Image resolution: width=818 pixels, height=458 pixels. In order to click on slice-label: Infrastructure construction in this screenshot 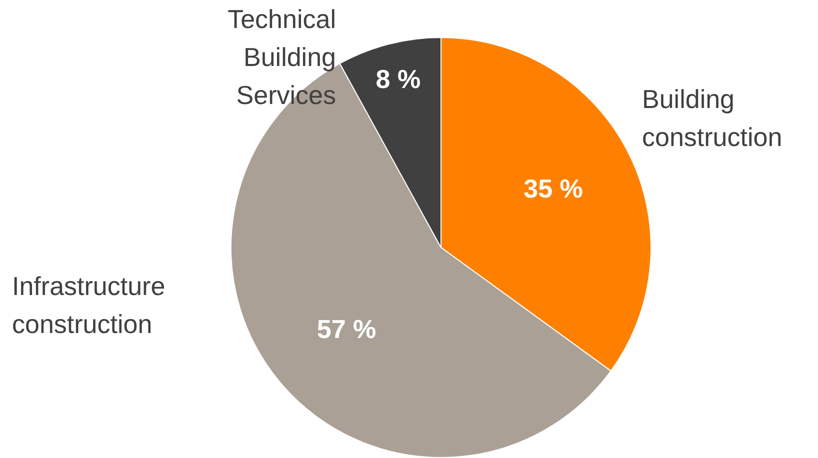, I will do `click(89, 305)`.